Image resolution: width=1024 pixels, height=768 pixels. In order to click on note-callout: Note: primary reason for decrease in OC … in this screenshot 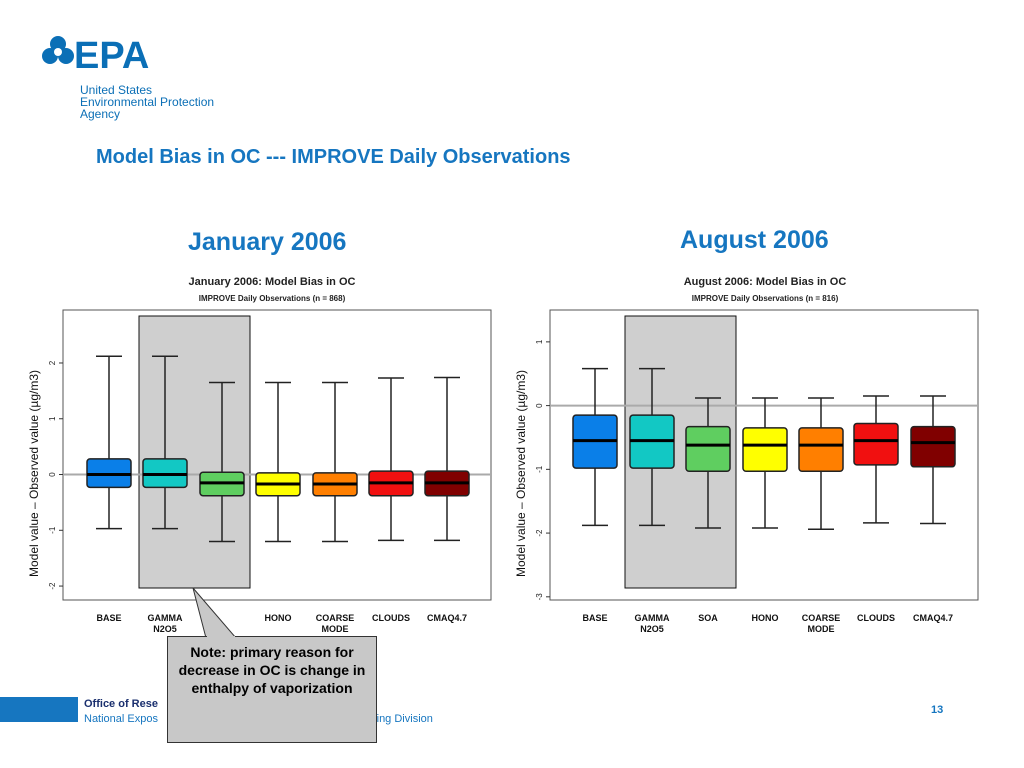, I will do `click(272, 689)`.